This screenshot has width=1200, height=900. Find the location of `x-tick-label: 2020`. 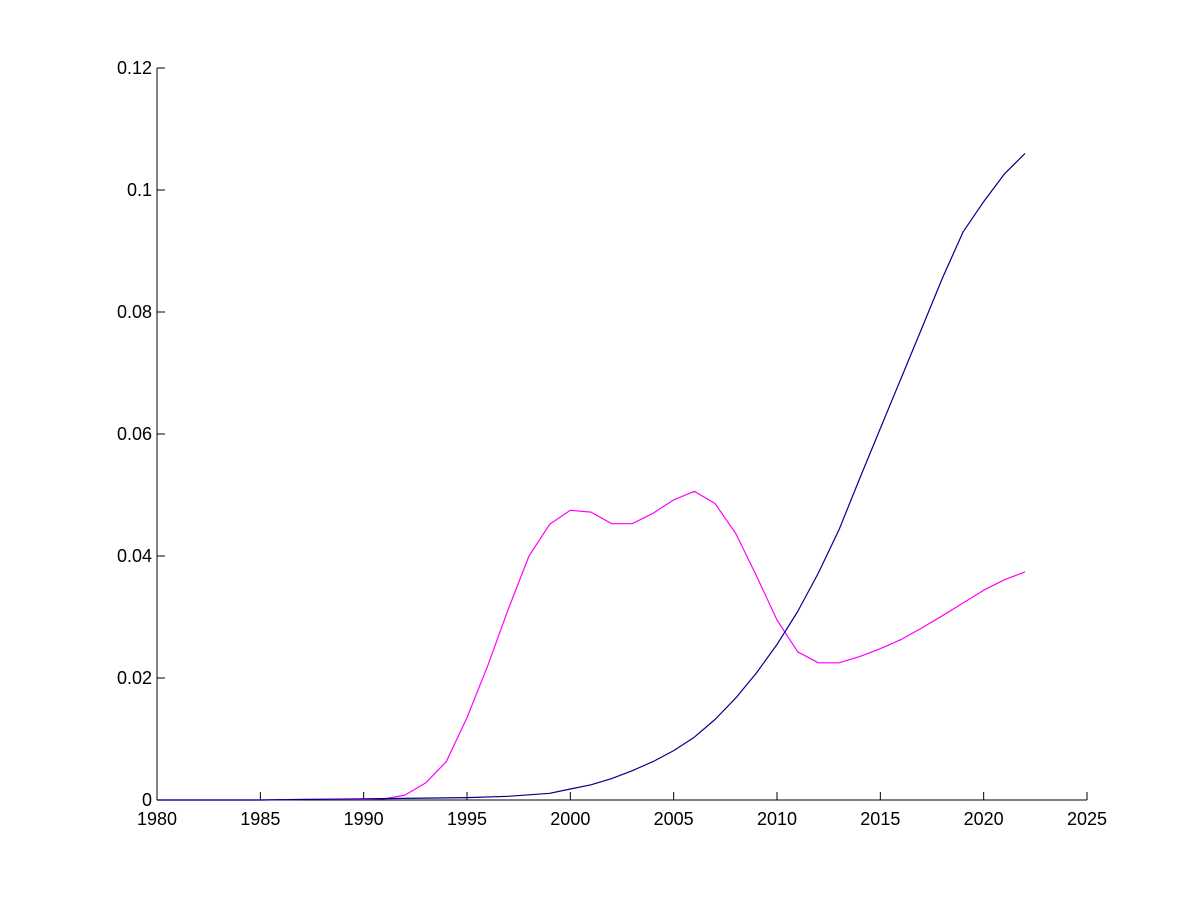

x-tick-label: 2020 is located at coordinates (984, 819).